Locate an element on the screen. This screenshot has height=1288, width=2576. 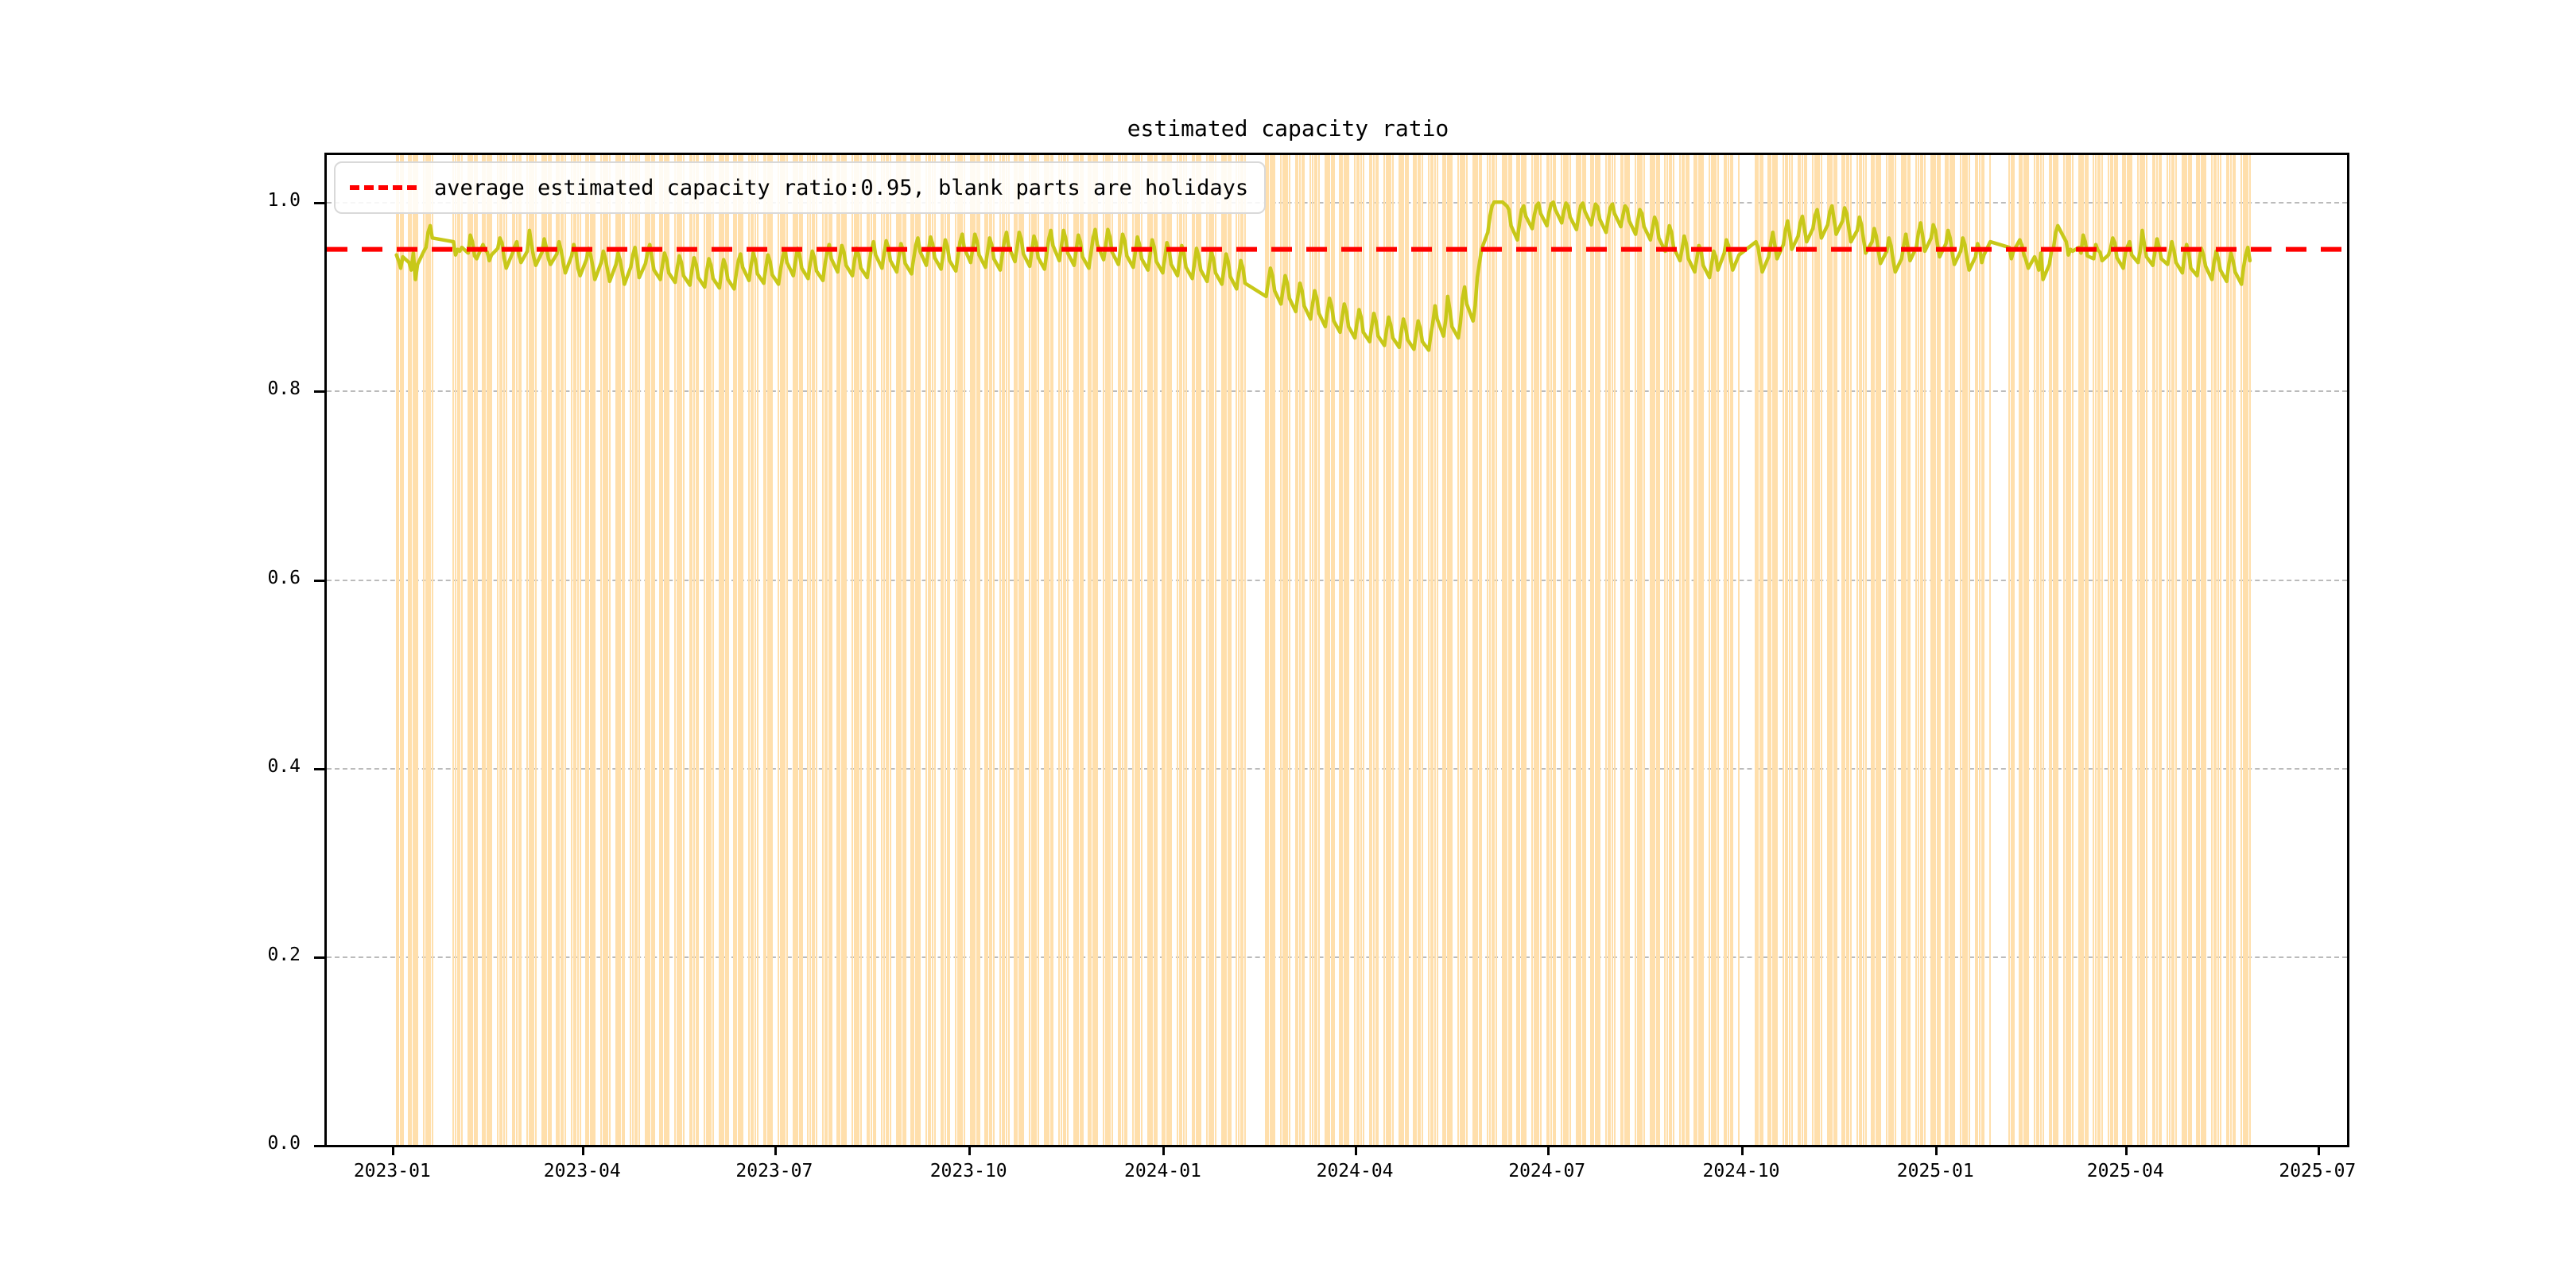
x-tick-mark is located at coordinates (1357, 1150).